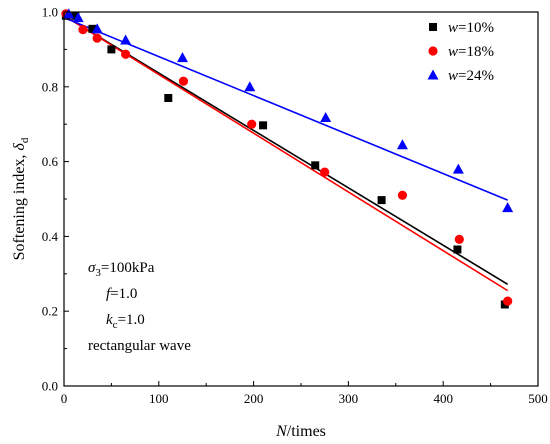 The height and width of the screenshot is (444, 550). I want to click on x-tick-label: 0, so click(64, 398).